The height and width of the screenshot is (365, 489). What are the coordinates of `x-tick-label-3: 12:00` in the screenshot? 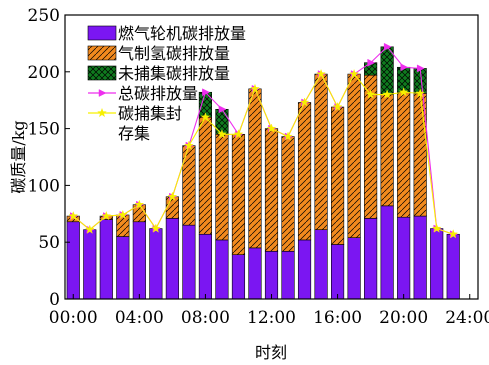 It's located at (271, 318).